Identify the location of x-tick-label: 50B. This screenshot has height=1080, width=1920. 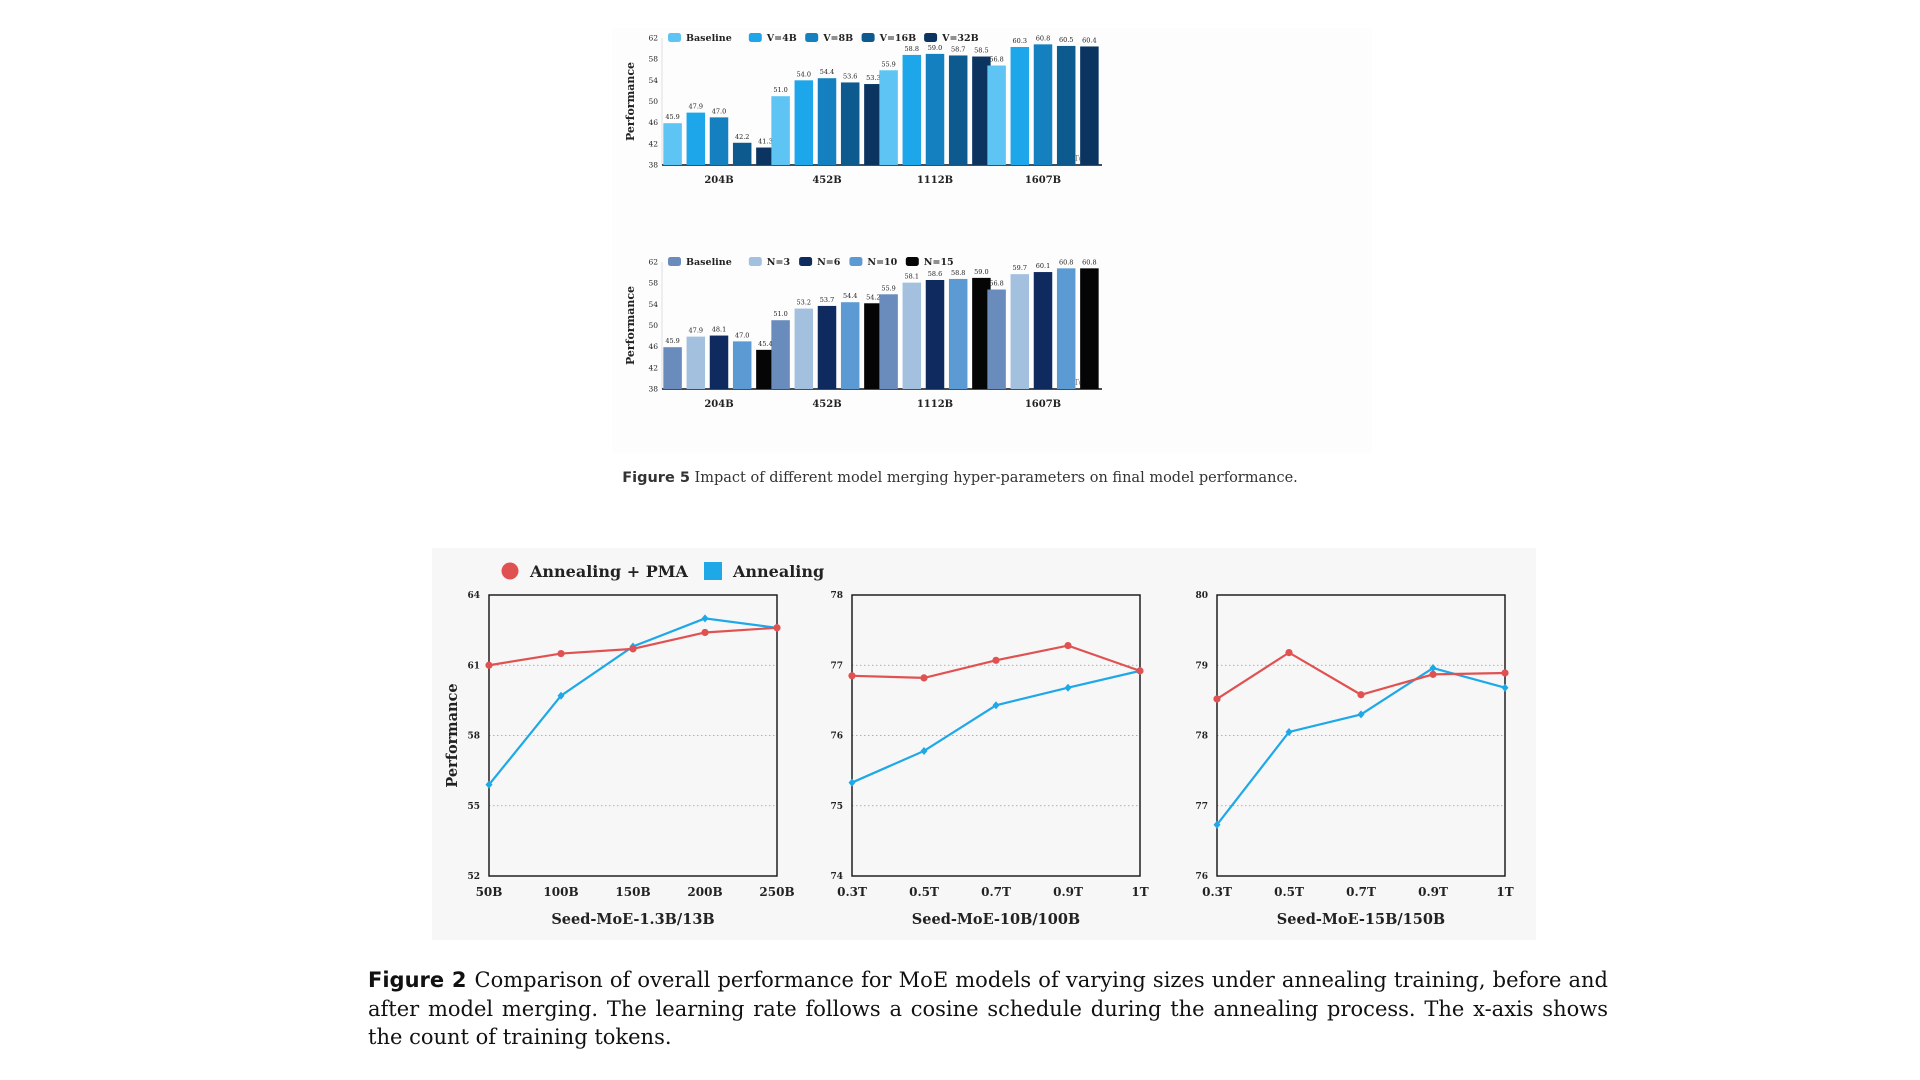
(489, 892).